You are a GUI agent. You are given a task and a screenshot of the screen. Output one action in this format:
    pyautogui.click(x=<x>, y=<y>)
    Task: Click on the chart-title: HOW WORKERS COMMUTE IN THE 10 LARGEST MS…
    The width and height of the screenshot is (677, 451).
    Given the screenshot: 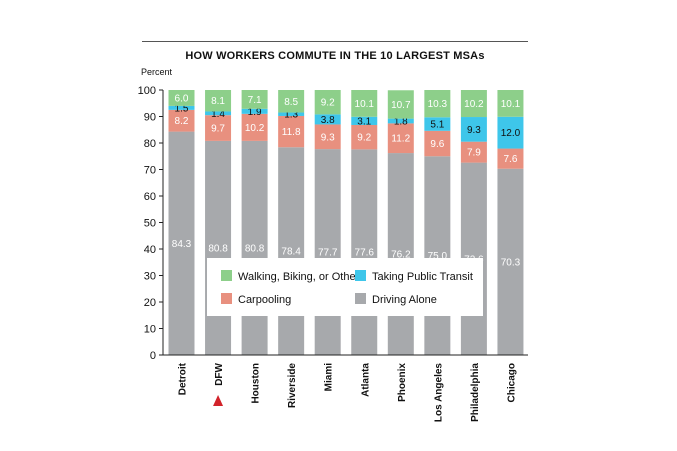 What is the action you would take?
    pyautogui.click(x=335, y=56)
    